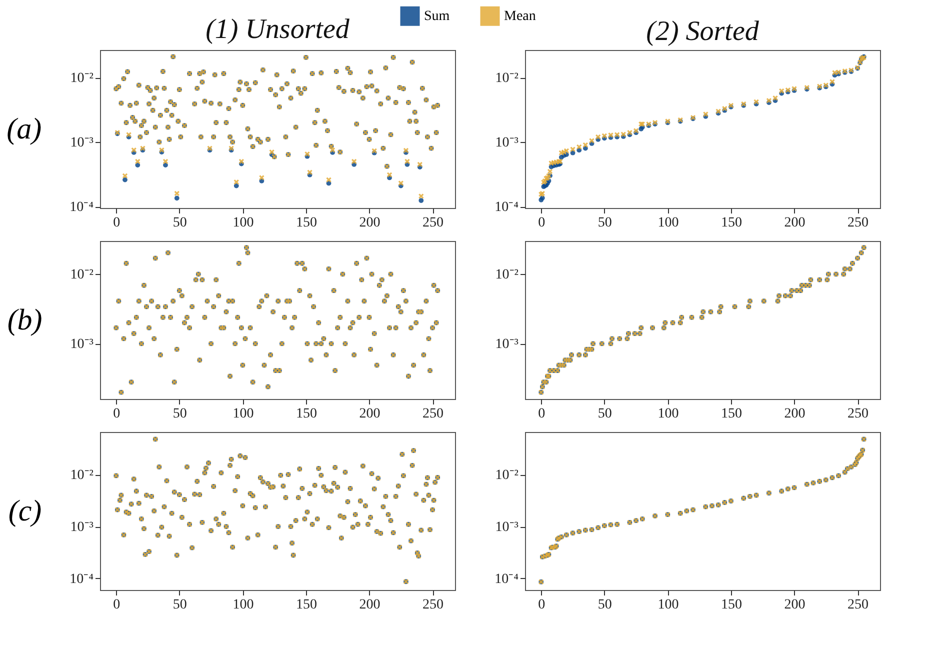 The height and width of the screenshot is (650, 935). What do you see at coordinates (278, 29) in the screenshot?
I see `chart-title: (1) Unsorted` at bounding box center [278, 29].